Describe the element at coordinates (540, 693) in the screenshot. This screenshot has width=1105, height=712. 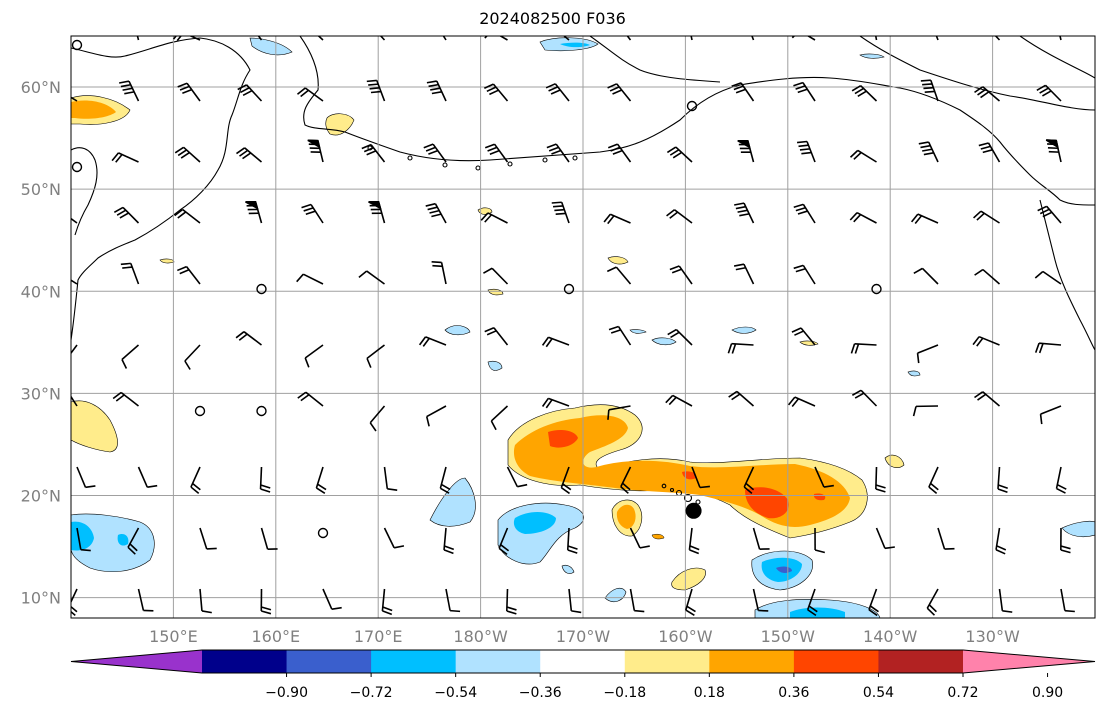
I see `colorbar-tick-label: −0.36` at that location.